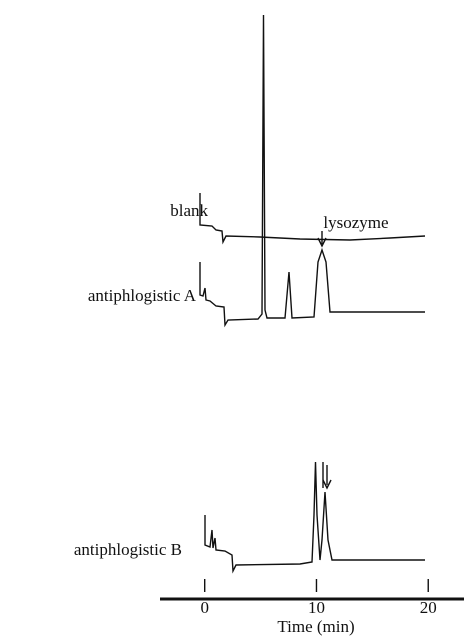  Describe the element at coordinates (204, 607) in the screenshot. I see `x-tick-label: 0` at that location.